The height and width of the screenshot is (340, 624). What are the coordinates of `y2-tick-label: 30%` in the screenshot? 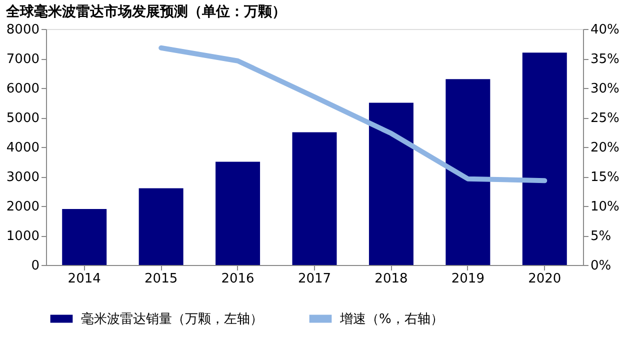 It's located at (605, 89).